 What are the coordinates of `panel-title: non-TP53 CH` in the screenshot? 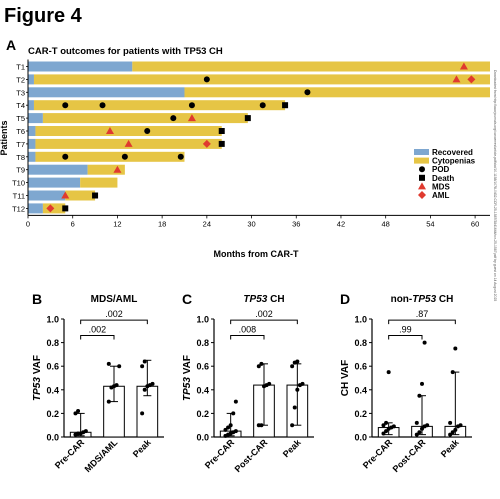 It's located at (422, 299).